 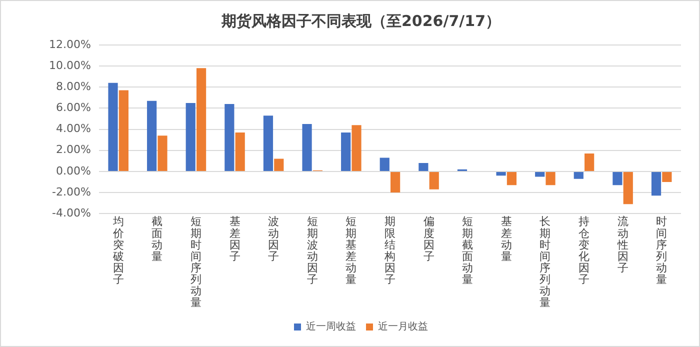 What do you see at coordinates (622, 244) in the screenshot?
I see `x-tick-label: 流动性因子` at bounding box center [622, 244].